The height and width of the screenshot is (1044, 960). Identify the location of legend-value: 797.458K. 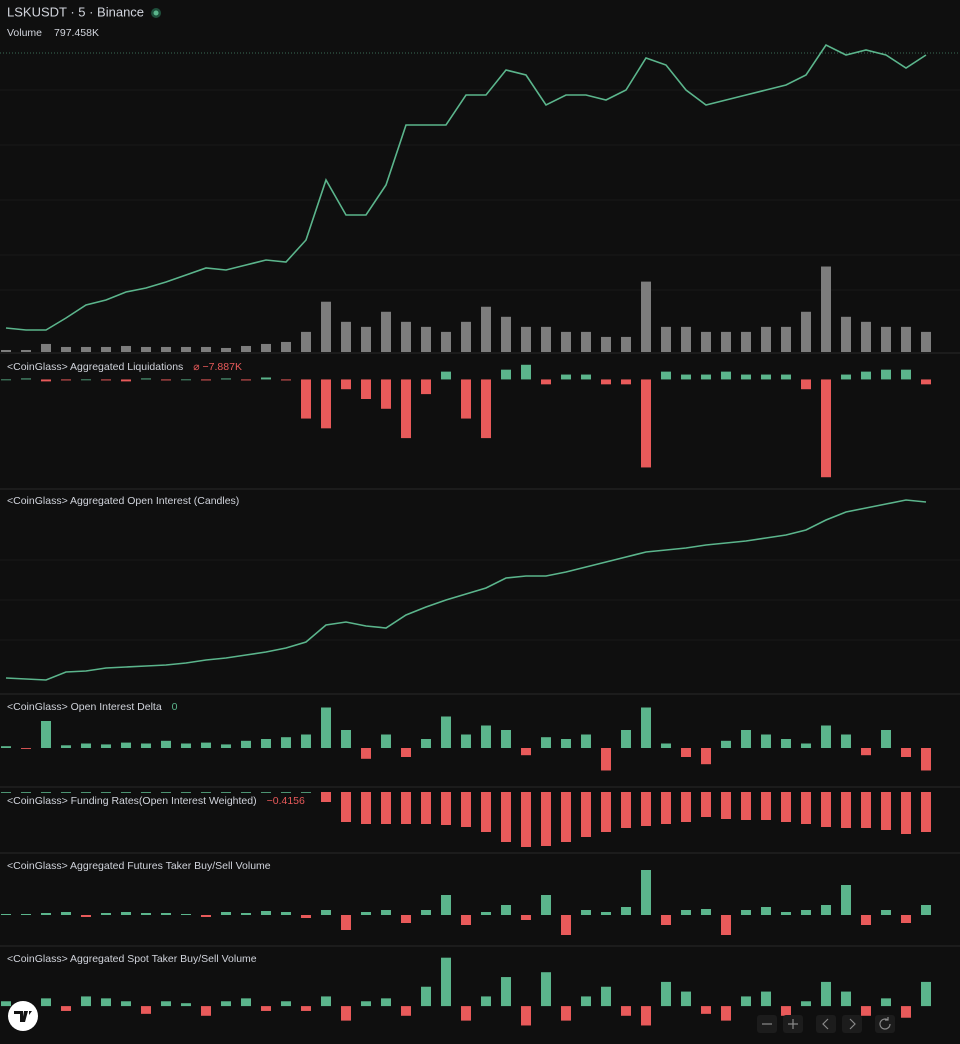
(76, 33).